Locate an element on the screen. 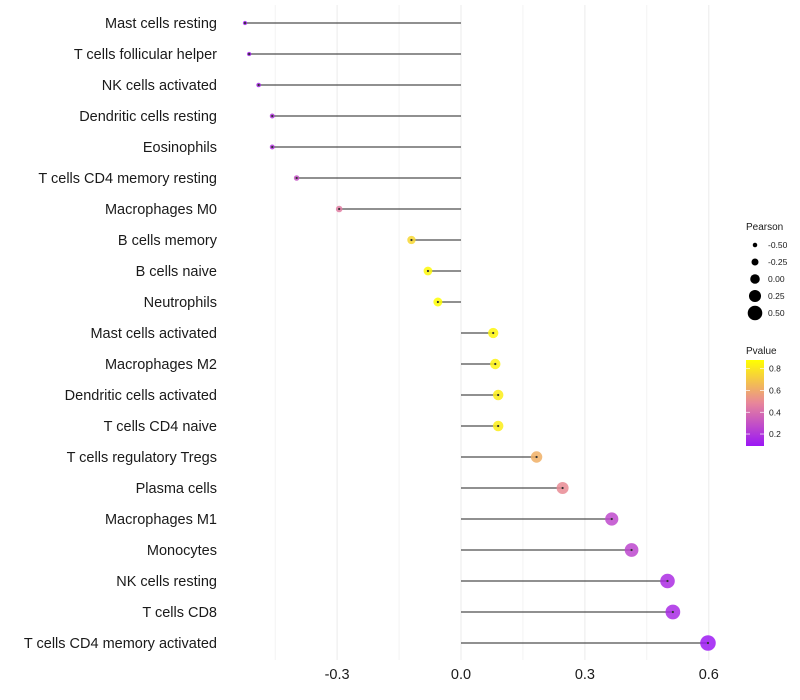  y-axis-label: Dendritic cells resting is located at coordinates (148, 117).